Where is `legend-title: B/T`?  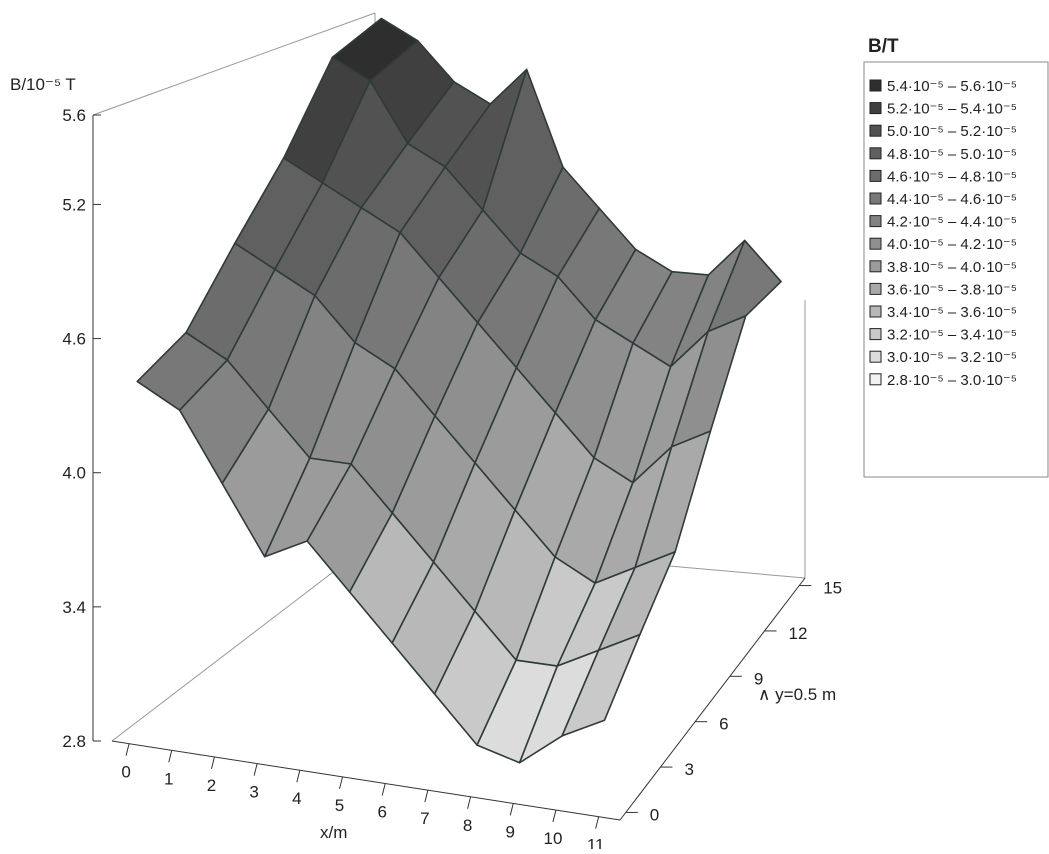 legend-title: B/T is located at coordinates (883, 46).